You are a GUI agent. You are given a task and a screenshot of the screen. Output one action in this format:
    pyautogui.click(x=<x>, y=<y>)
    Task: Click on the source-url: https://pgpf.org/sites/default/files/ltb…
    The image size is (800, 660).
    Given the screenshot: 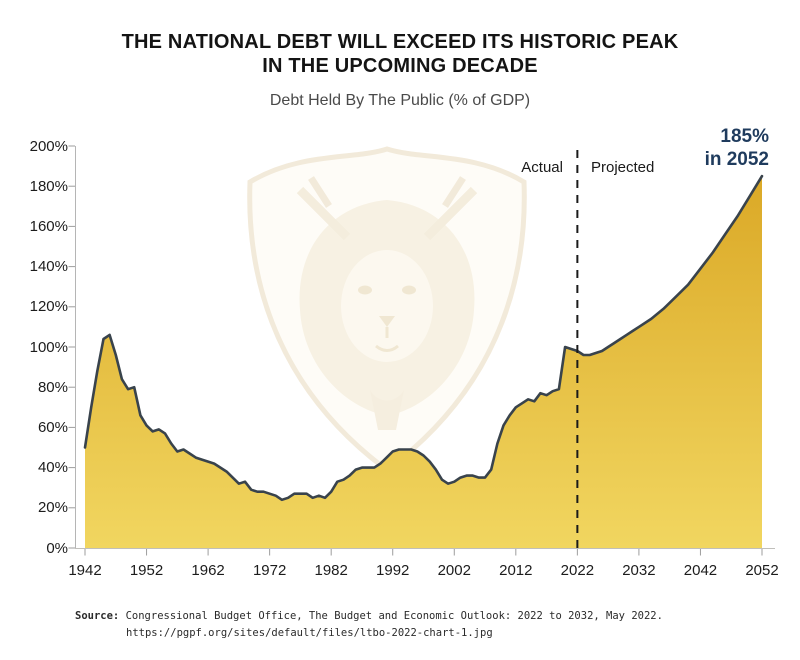 What is the action you would take?
    pyautogui.click(x=309, y=633)
    